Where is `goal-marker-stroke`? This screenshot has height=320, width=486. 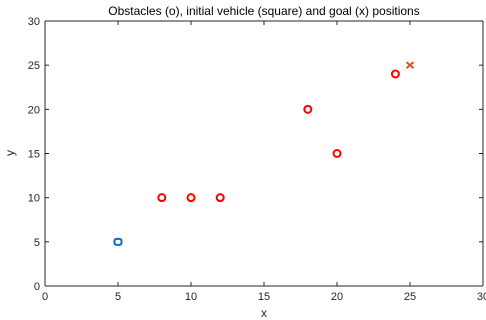
goal-marker-stroke is located at coordinates (410, 65).